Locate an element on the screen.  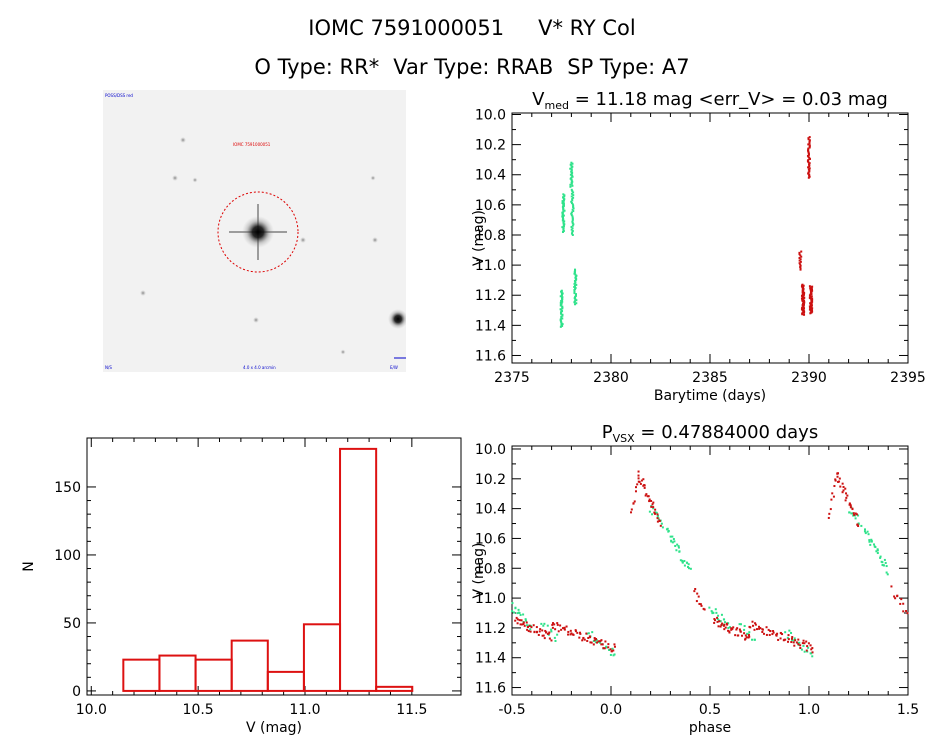
thumb-label-bottom-center: 4.0 x 4.0 arcmin is located at coordinates (259, 367).